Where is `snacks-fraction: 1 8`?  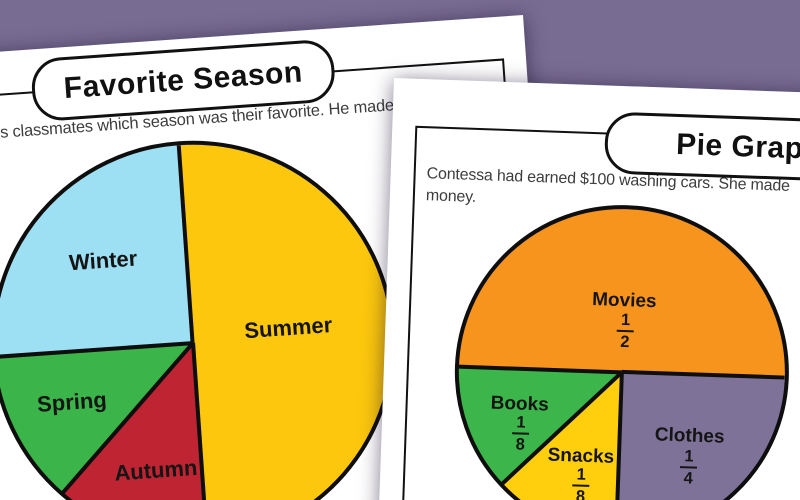 snacks-fraction: 1 8 is located at coordinates (581, 482).